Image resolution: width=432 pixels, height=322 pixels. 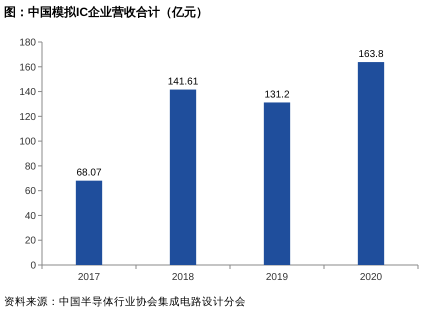 I want to click on data-label: 163.8, so click(x=371, y=54).